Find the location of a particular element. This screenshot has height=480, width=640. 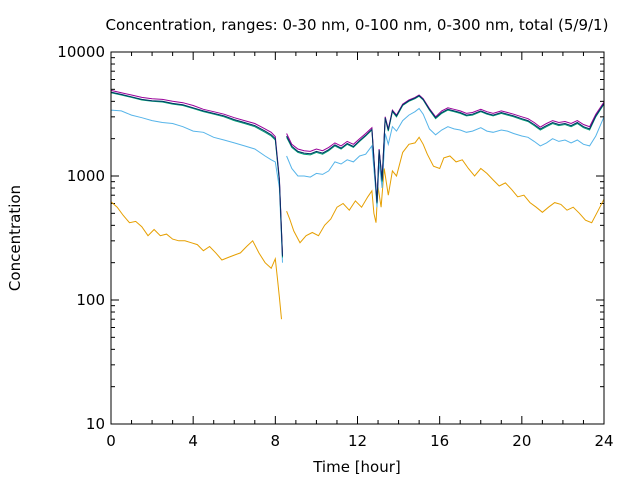

x-tick-label: 20 is located at coordinates (521, 441).